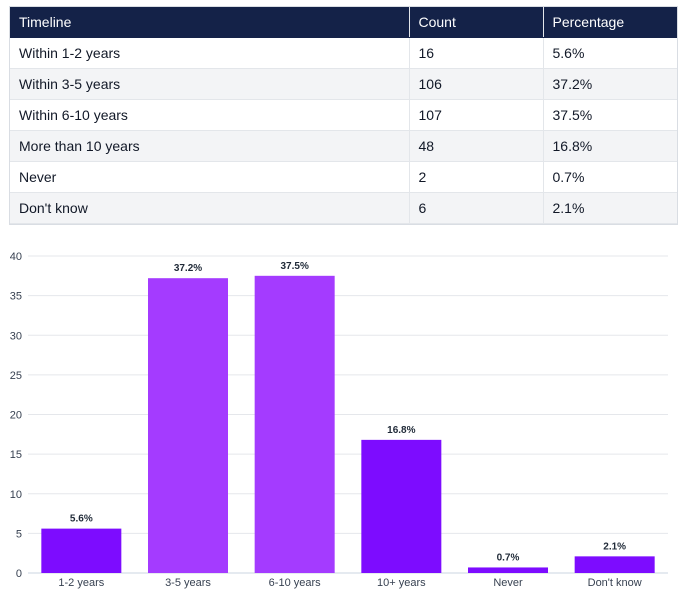 The height and width of the screenshot is (600, 681). I want to click on timeline-cell: Don't know, so click(210, 208).